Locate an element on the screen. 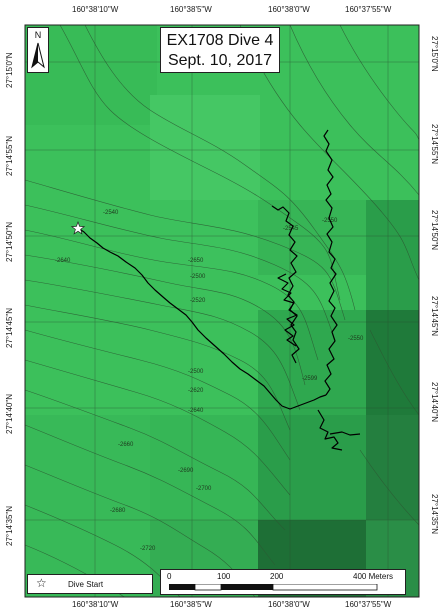 The width and height of the screenshot is (444, 611). contour-label: -2540 is located at coordinates (111, 213).